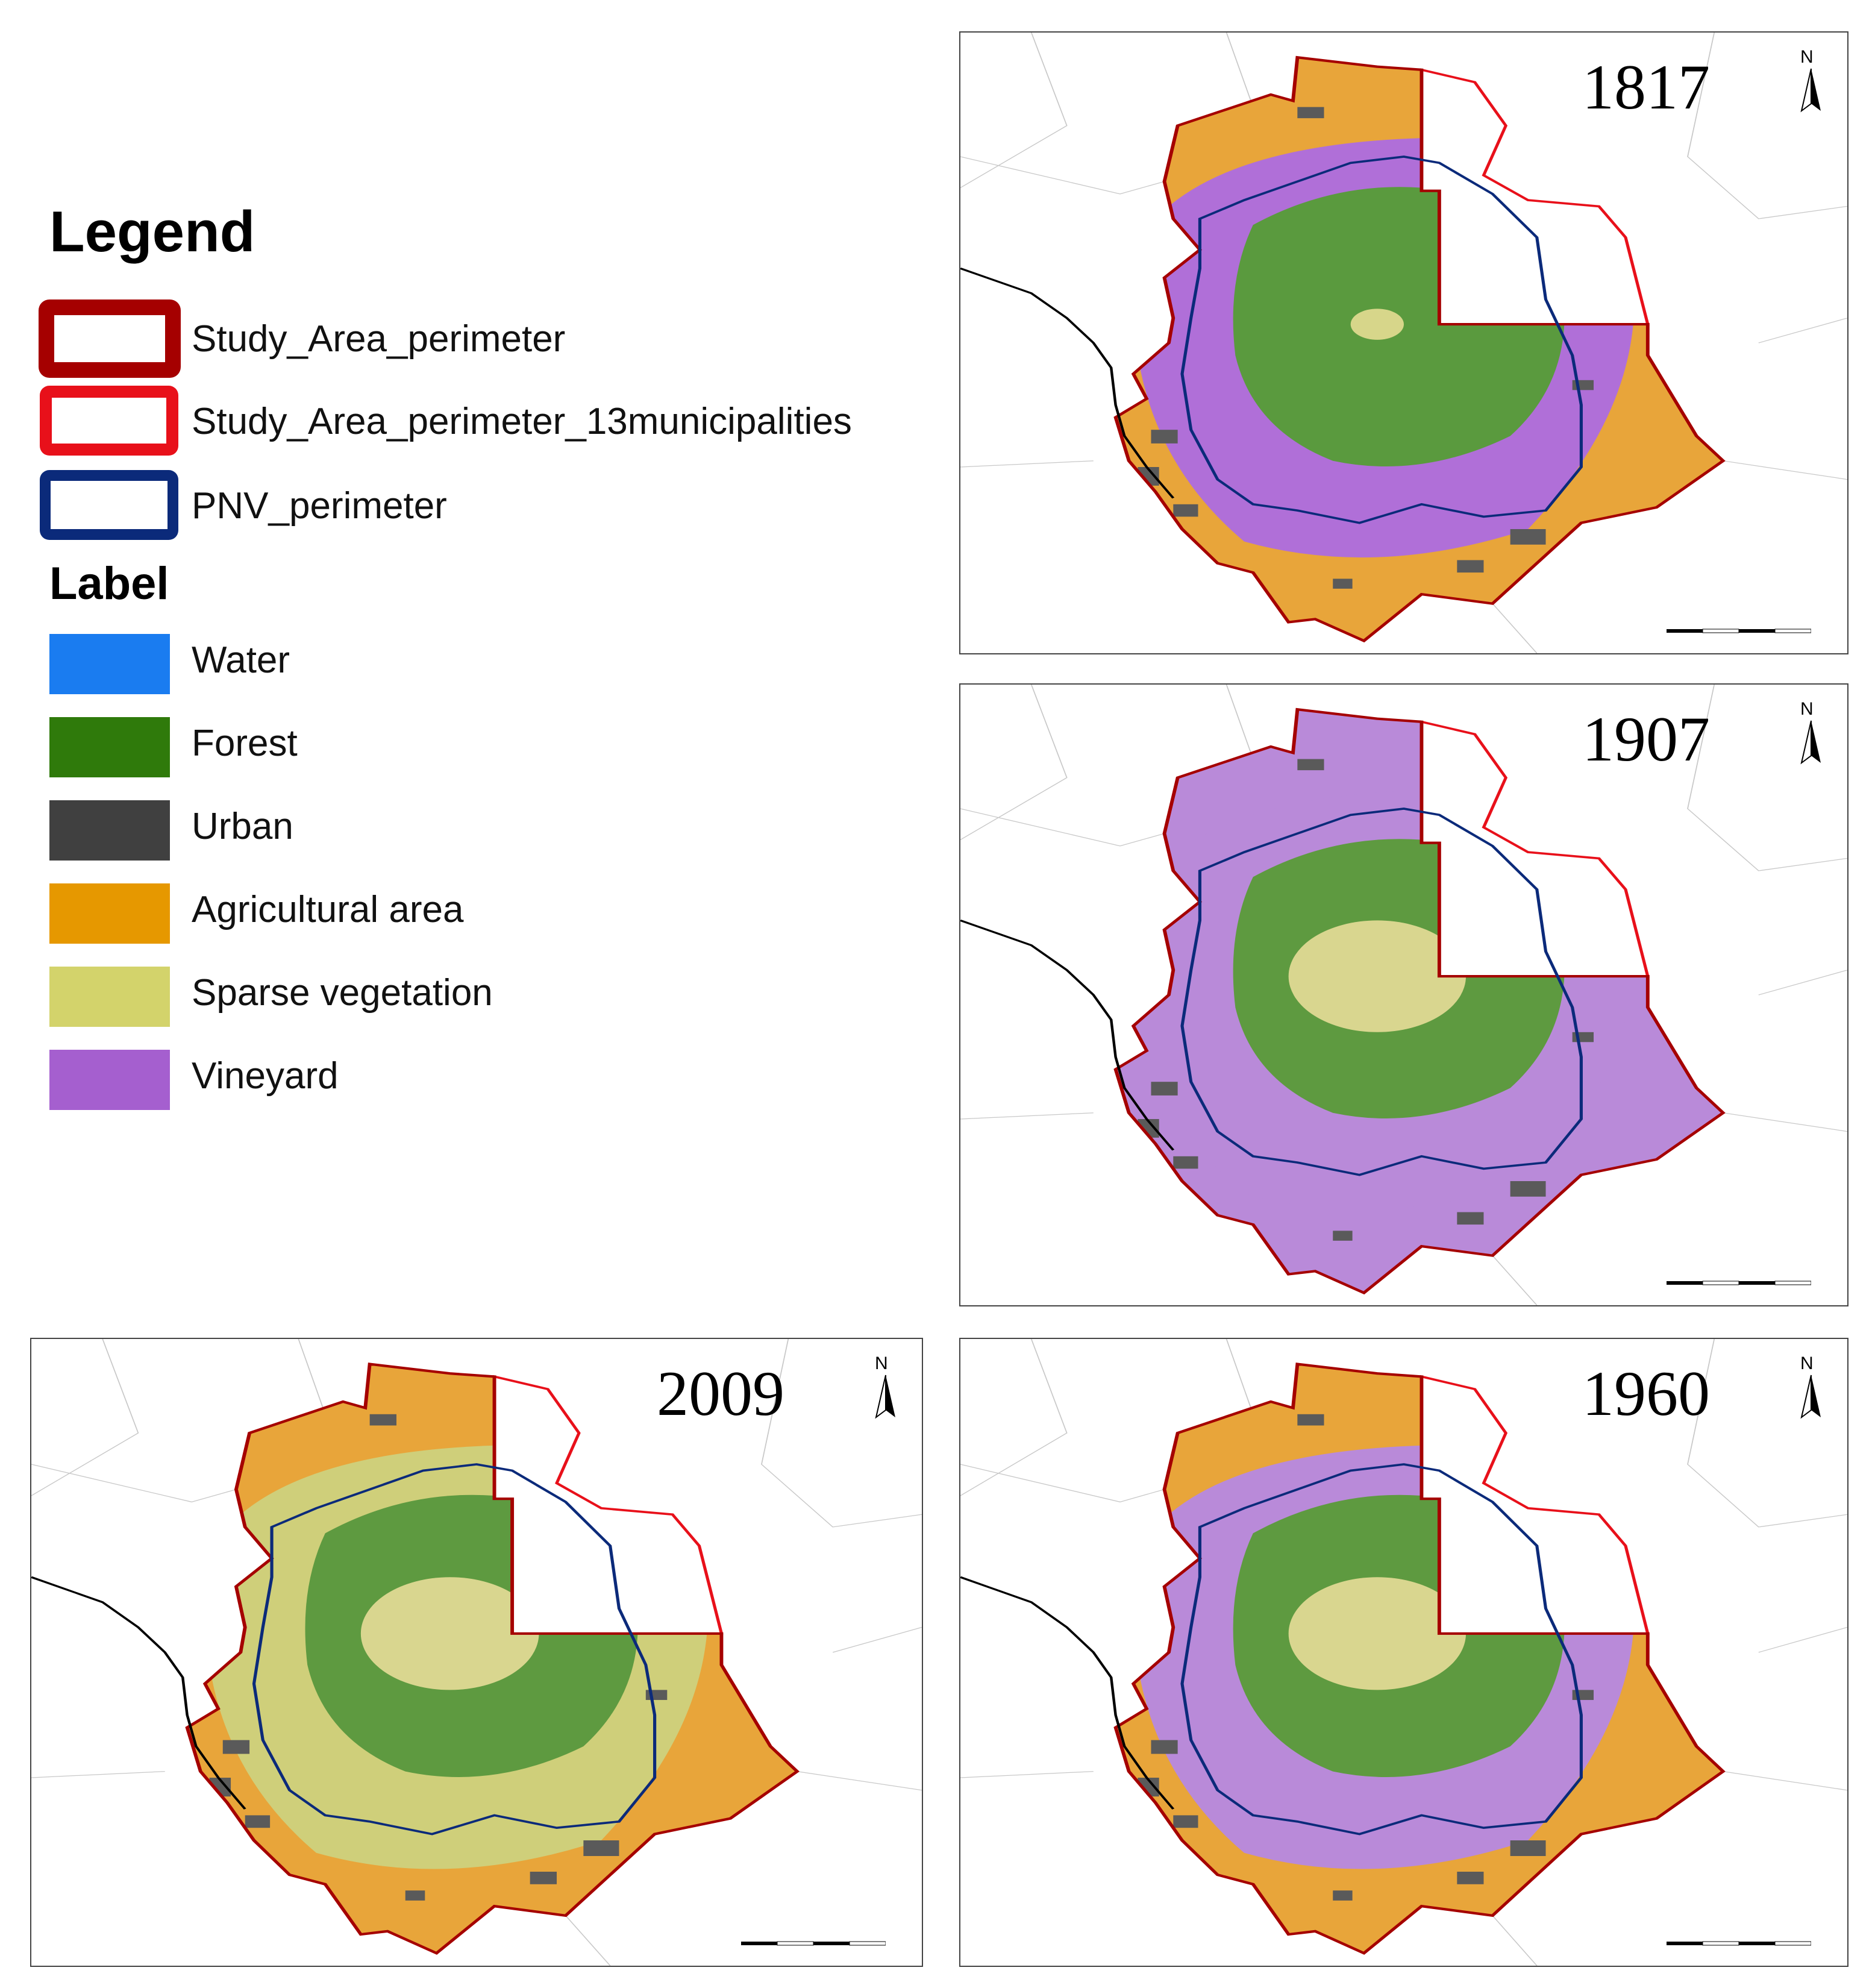 The height and width of the screenshot is (1988, 1875). Describe the element at coordinates (1646, 87) in the screenshot. I see `map-year-label: 1817` at that location.